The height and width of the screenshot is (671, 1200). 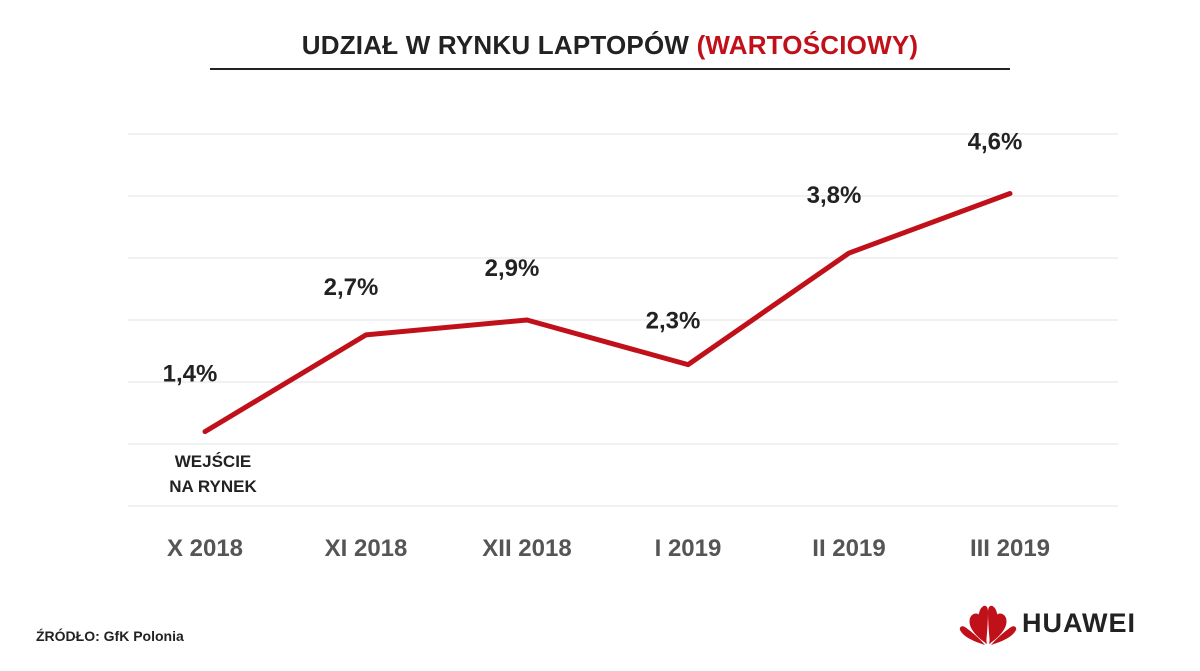 I want to click on annotation: WEJŚCIE NA RYNEK, so click(x=213, y=474).